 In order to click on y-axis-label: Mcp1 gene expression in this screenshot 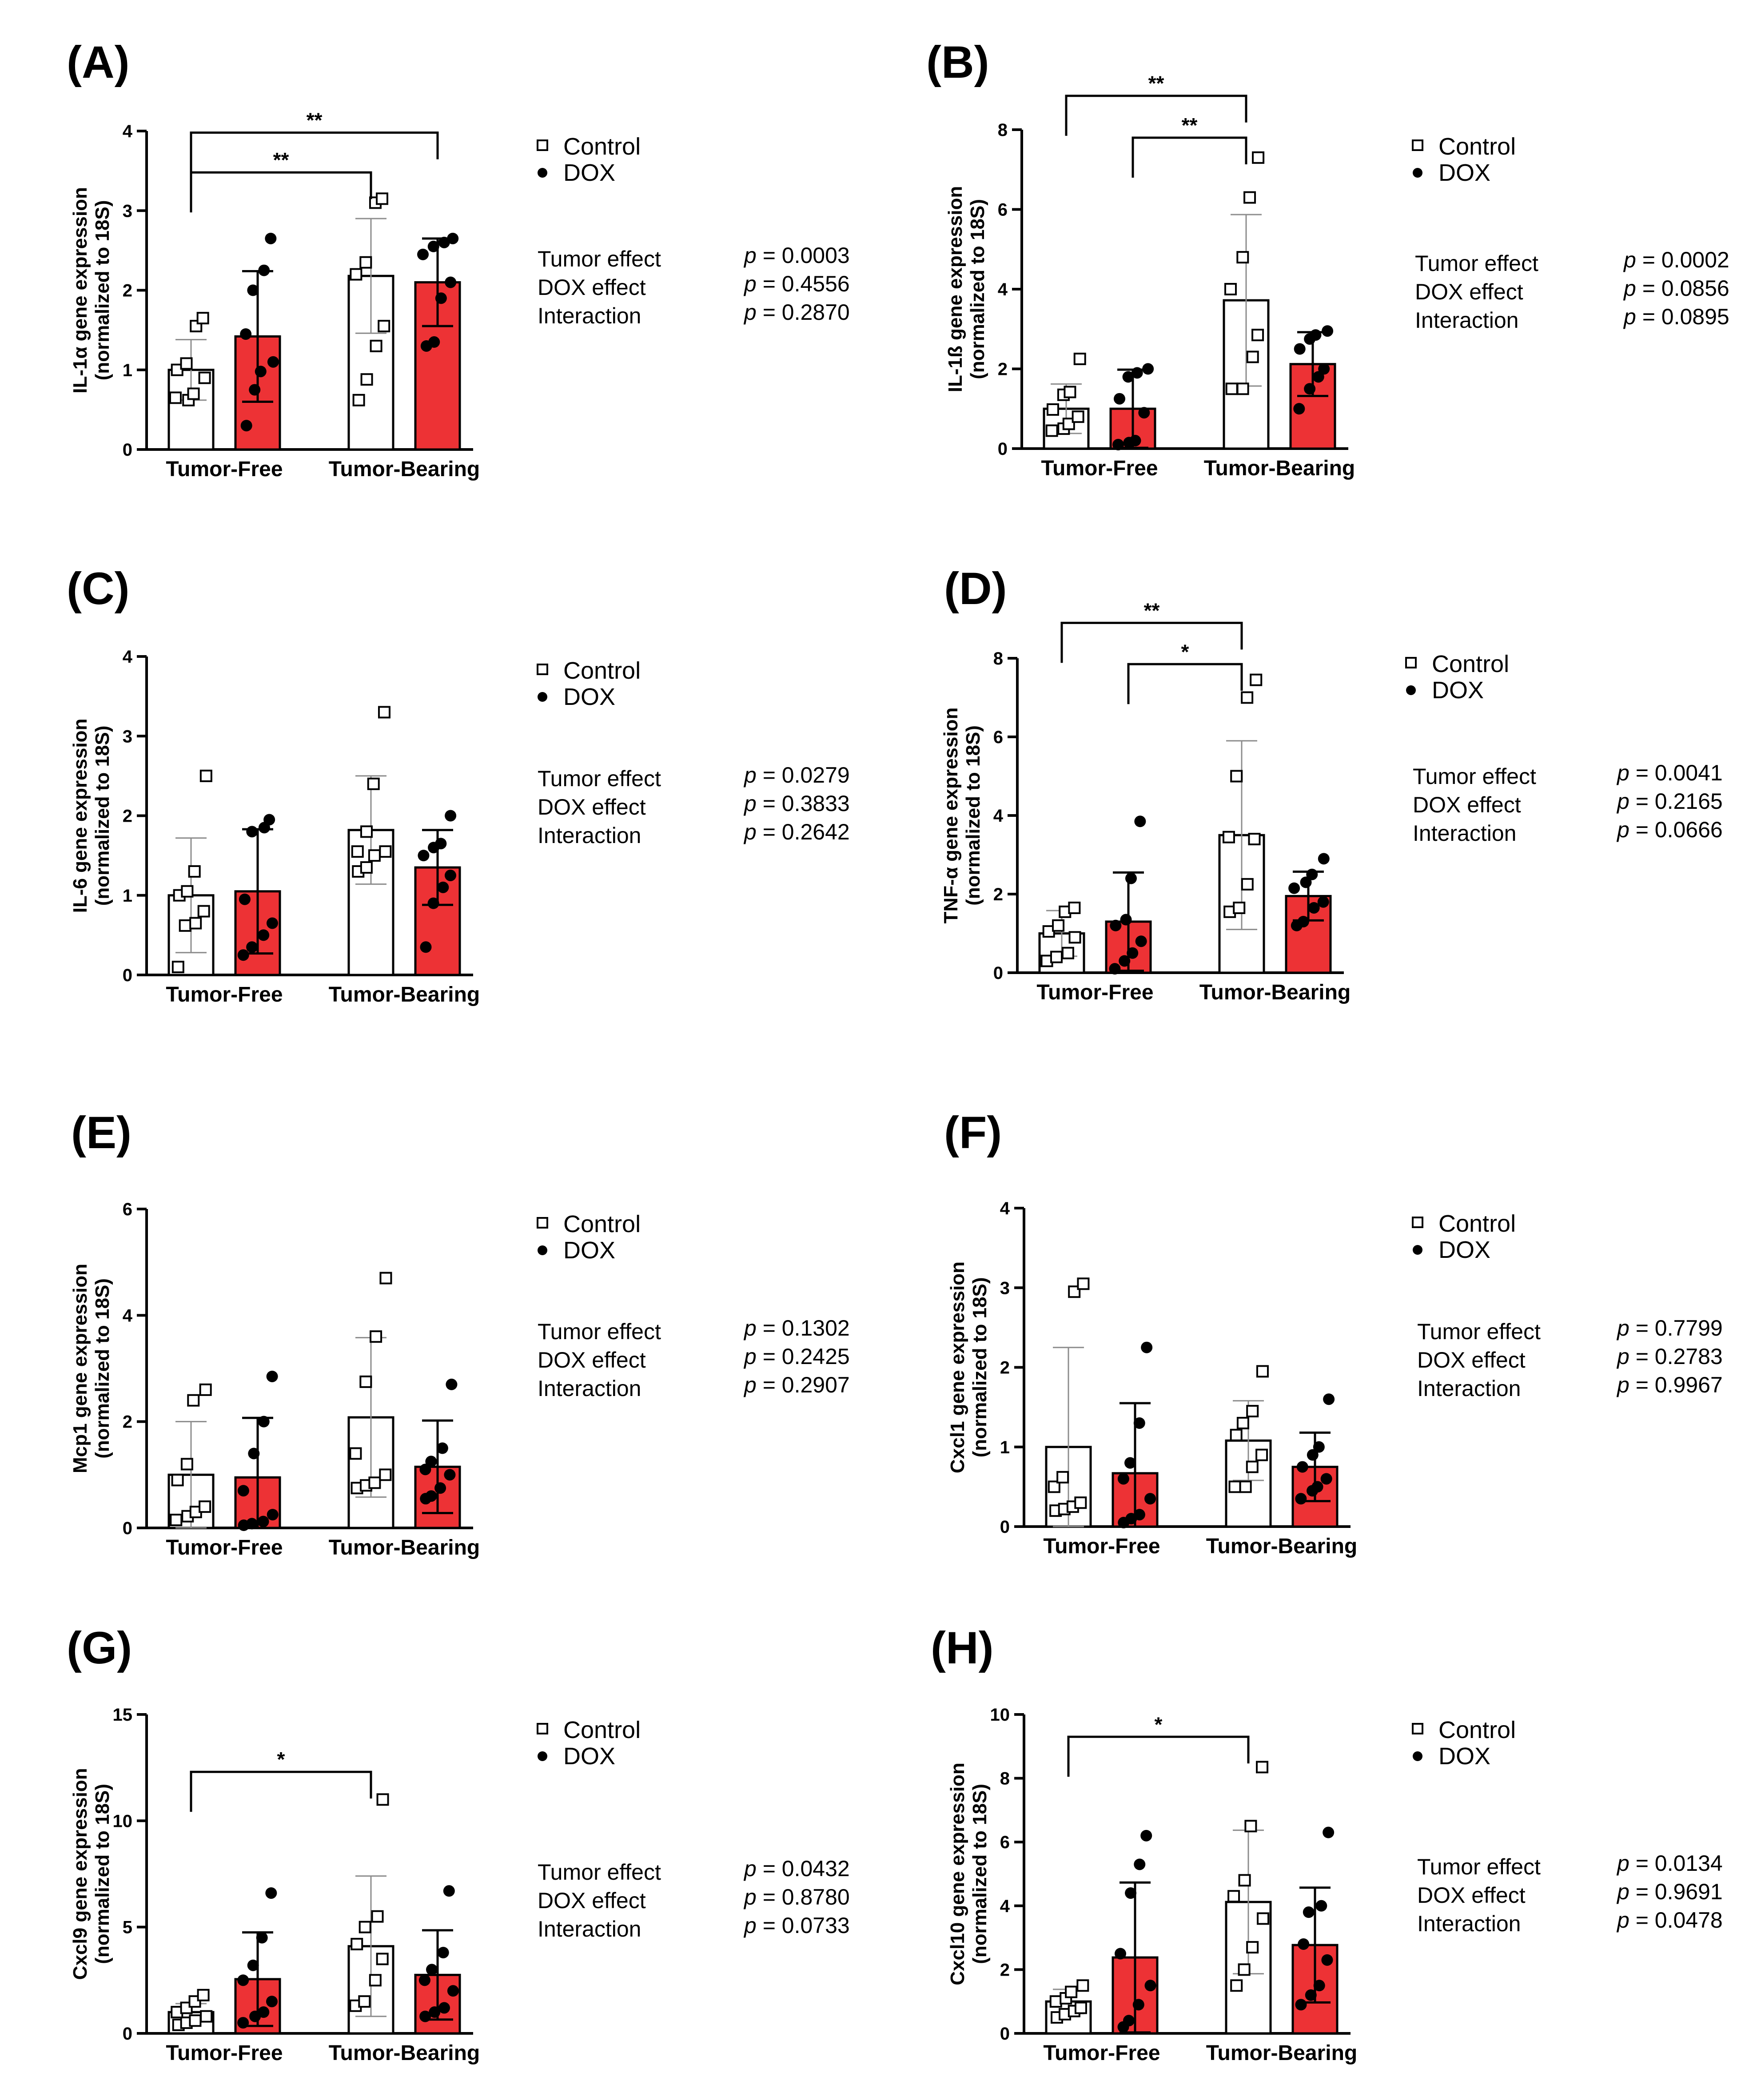, I will do `click(80, 1368)`.